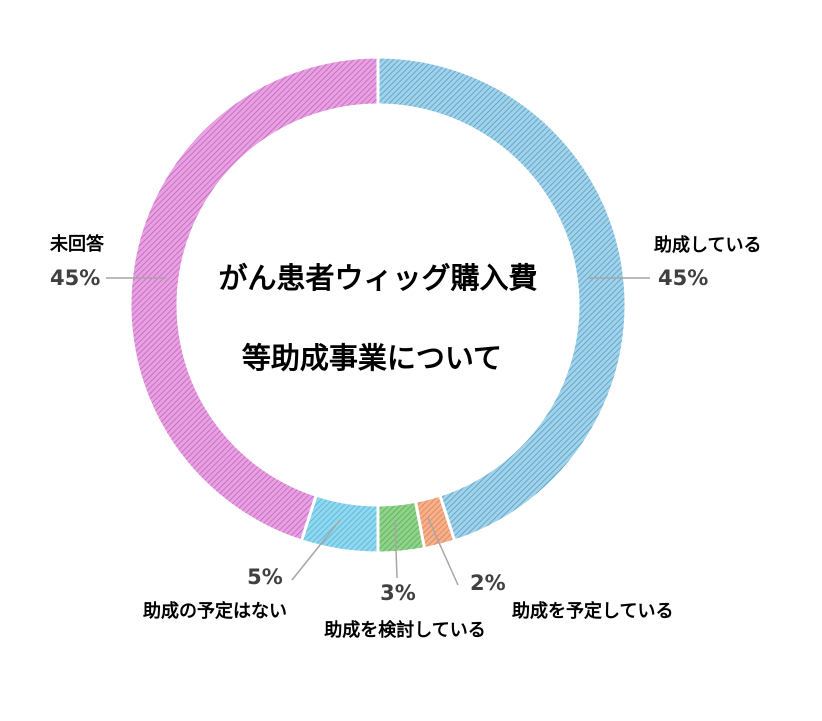  I want to click on chart-title-line-1: がん患者ウィッグ購入費, so click(377, 278).